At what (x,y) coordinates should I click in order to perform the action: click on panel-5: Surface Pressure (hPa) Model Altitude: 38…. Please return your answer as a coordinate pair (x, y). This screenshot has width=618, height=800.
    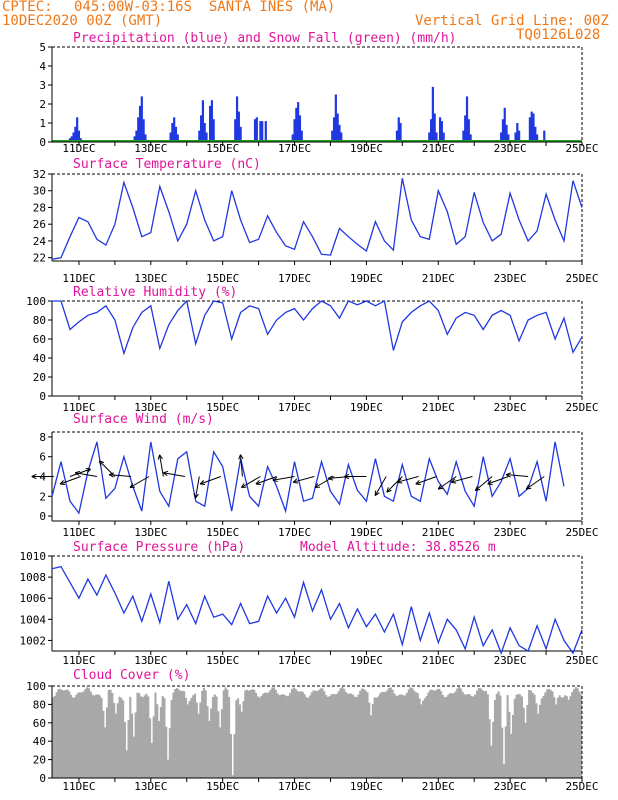
    Looking at the image, I should click on (309, 603).